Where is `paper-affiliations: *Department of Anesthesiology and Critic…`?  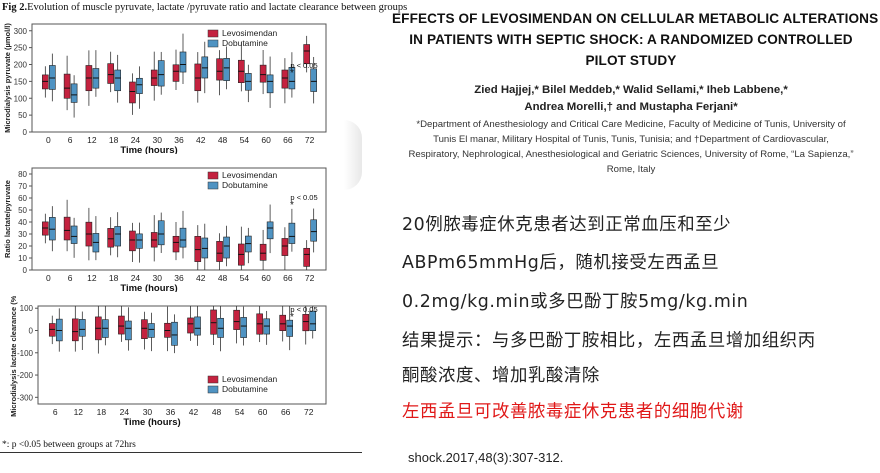 paper-affiliations: *Department of Anesthesiology and Critic… is located at coordinates (631, 147).